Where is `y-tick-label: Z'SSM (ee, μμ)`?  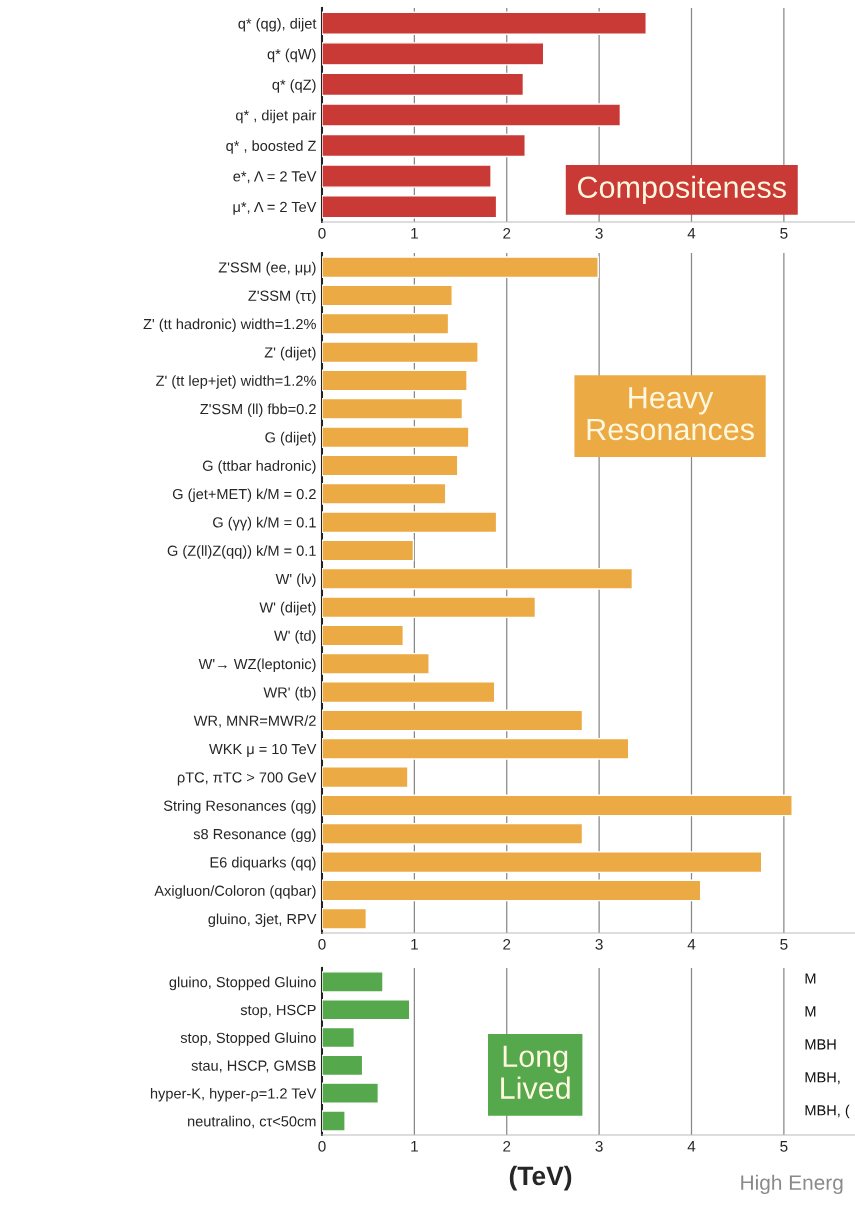
y-tick-label: Z'SSM (ee, μμ) is located at coordinates (267, 268).